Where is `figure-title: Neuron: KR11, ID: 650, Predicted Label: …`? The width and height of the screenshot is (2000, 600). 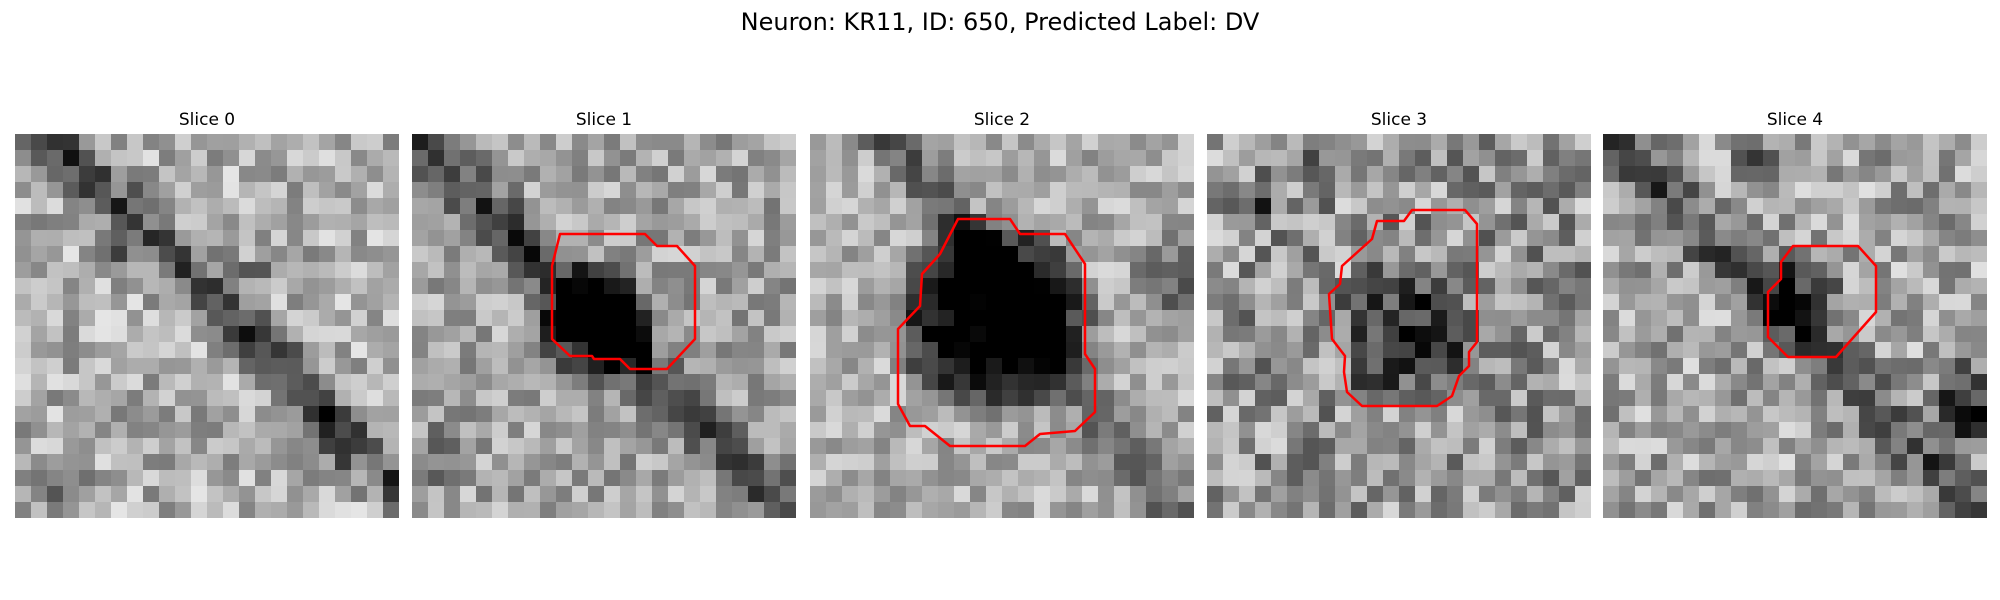 figure-title: Neuron: KR11, ID: 650, Predicted Label: … is located at coordinates (1000, 22).